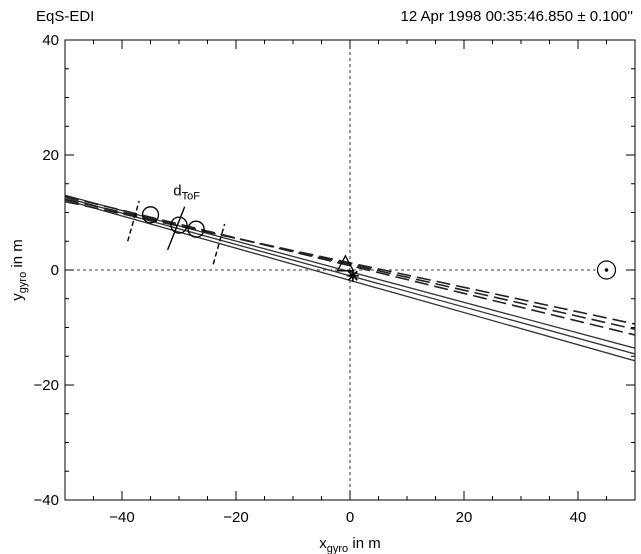  I want to click on y-tick-label: 20, so click(50, 155).